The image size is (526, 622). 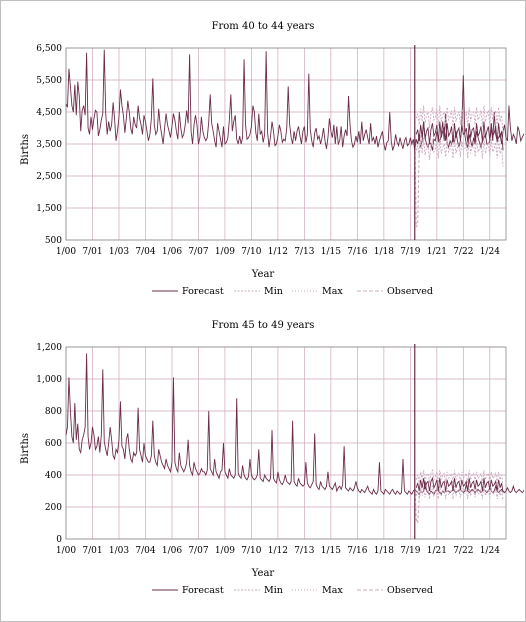 I want to click on y-tick-label: 4,500, so click(x=49, y=113).